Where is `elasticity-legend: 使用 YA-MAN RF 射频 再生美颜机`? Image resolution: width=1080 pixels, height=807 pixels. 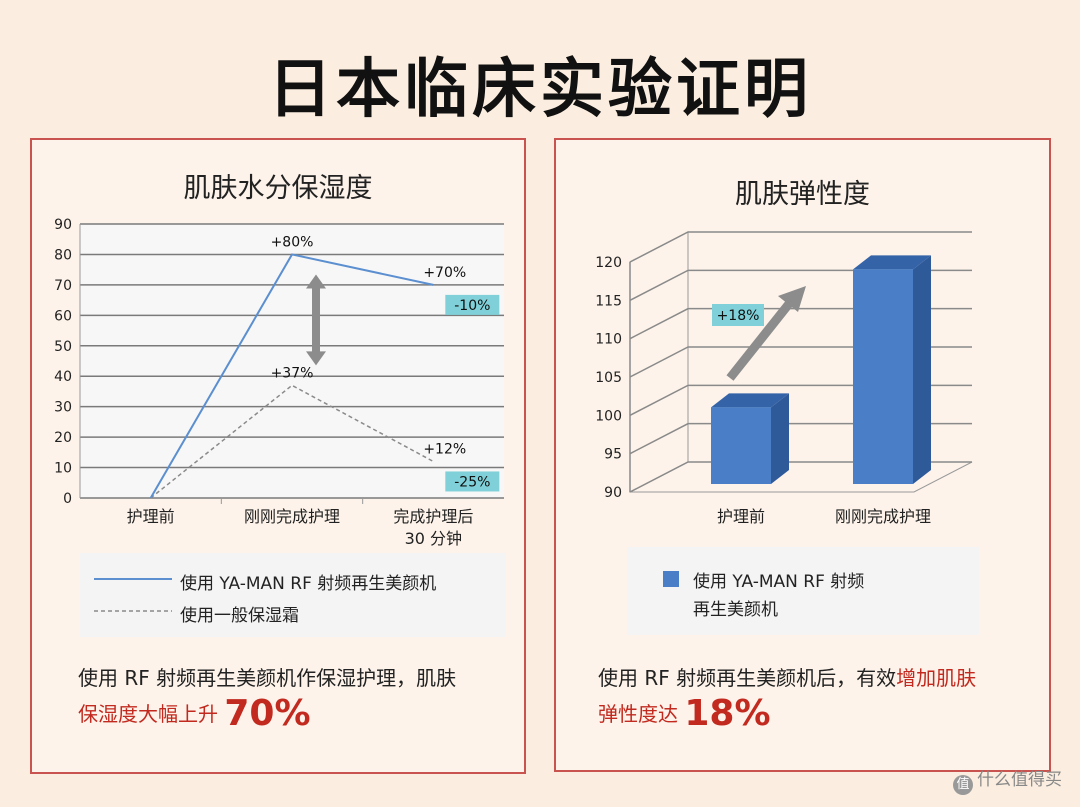 elasticity-legend: 使用 YA-MAN RF 射频 再生美颜机 is located at coordinates (803, 591).